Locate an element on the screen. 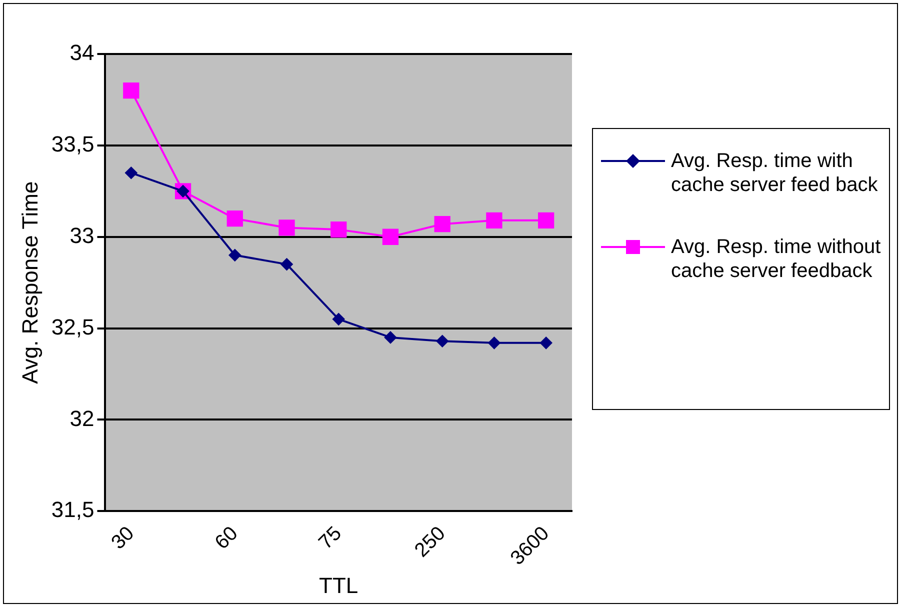 This screenshot has height=607, width=901. y-tick-label: 34 is located at coordinates (82, 53).